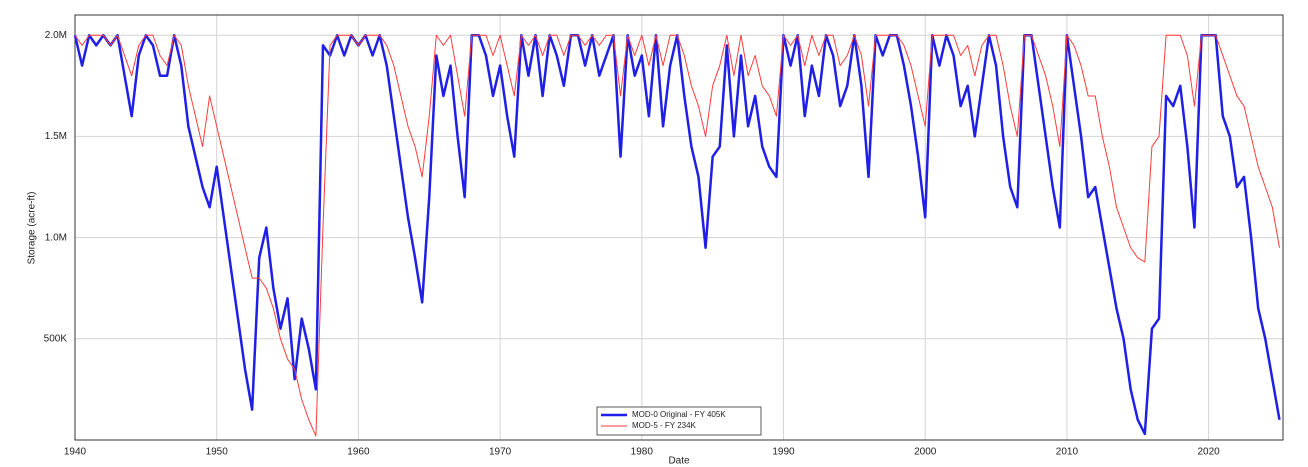 The height and width of the screenshot is (467, 1308). I want to click on x-tick-label: 1970, so click(500, 452).